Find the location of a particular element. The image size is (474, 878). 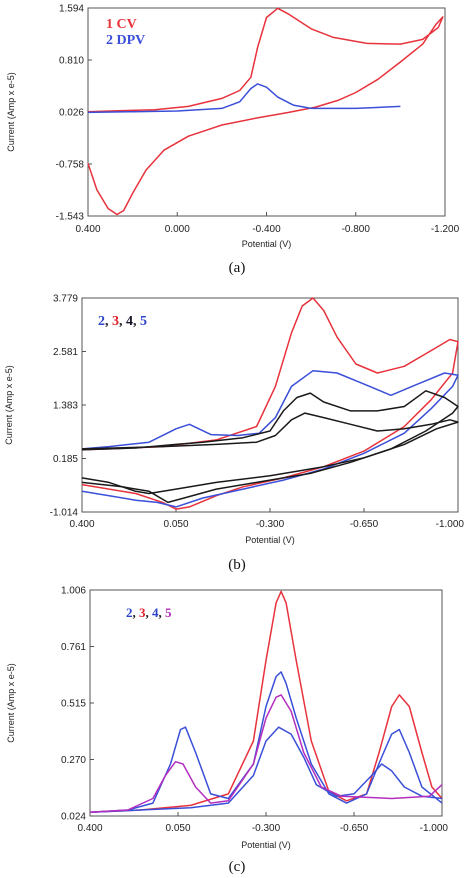

y-tick-label: -0.758 is located at coordinates (70, 165).